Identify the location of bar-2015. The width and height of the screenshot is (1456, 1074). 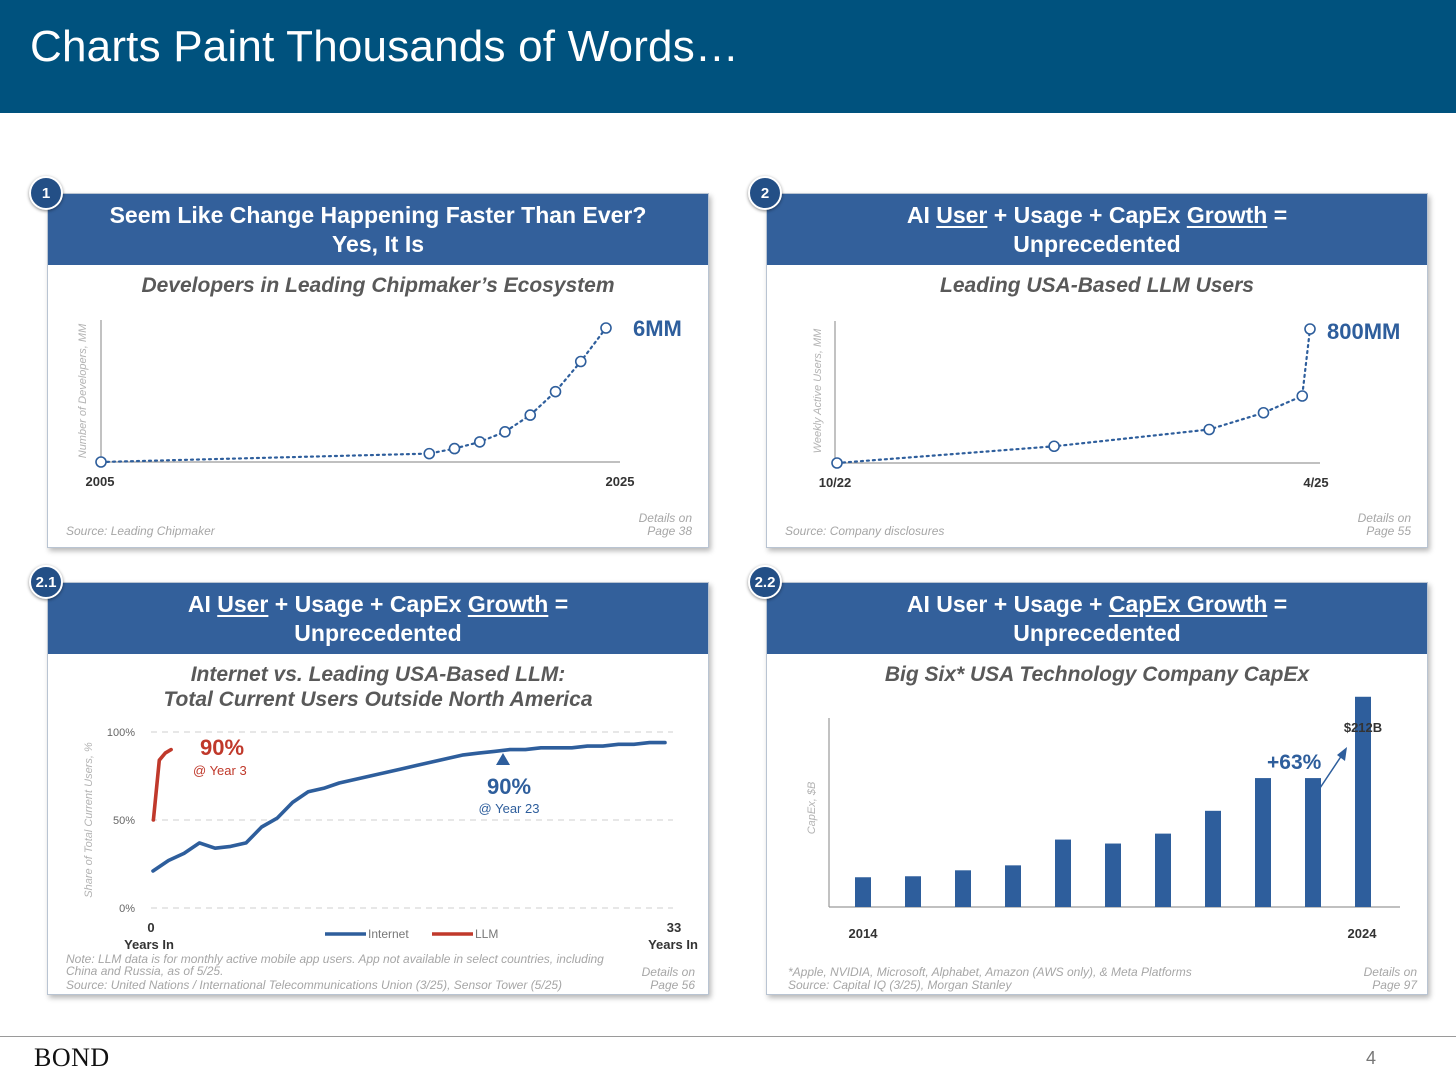
(913, 891).